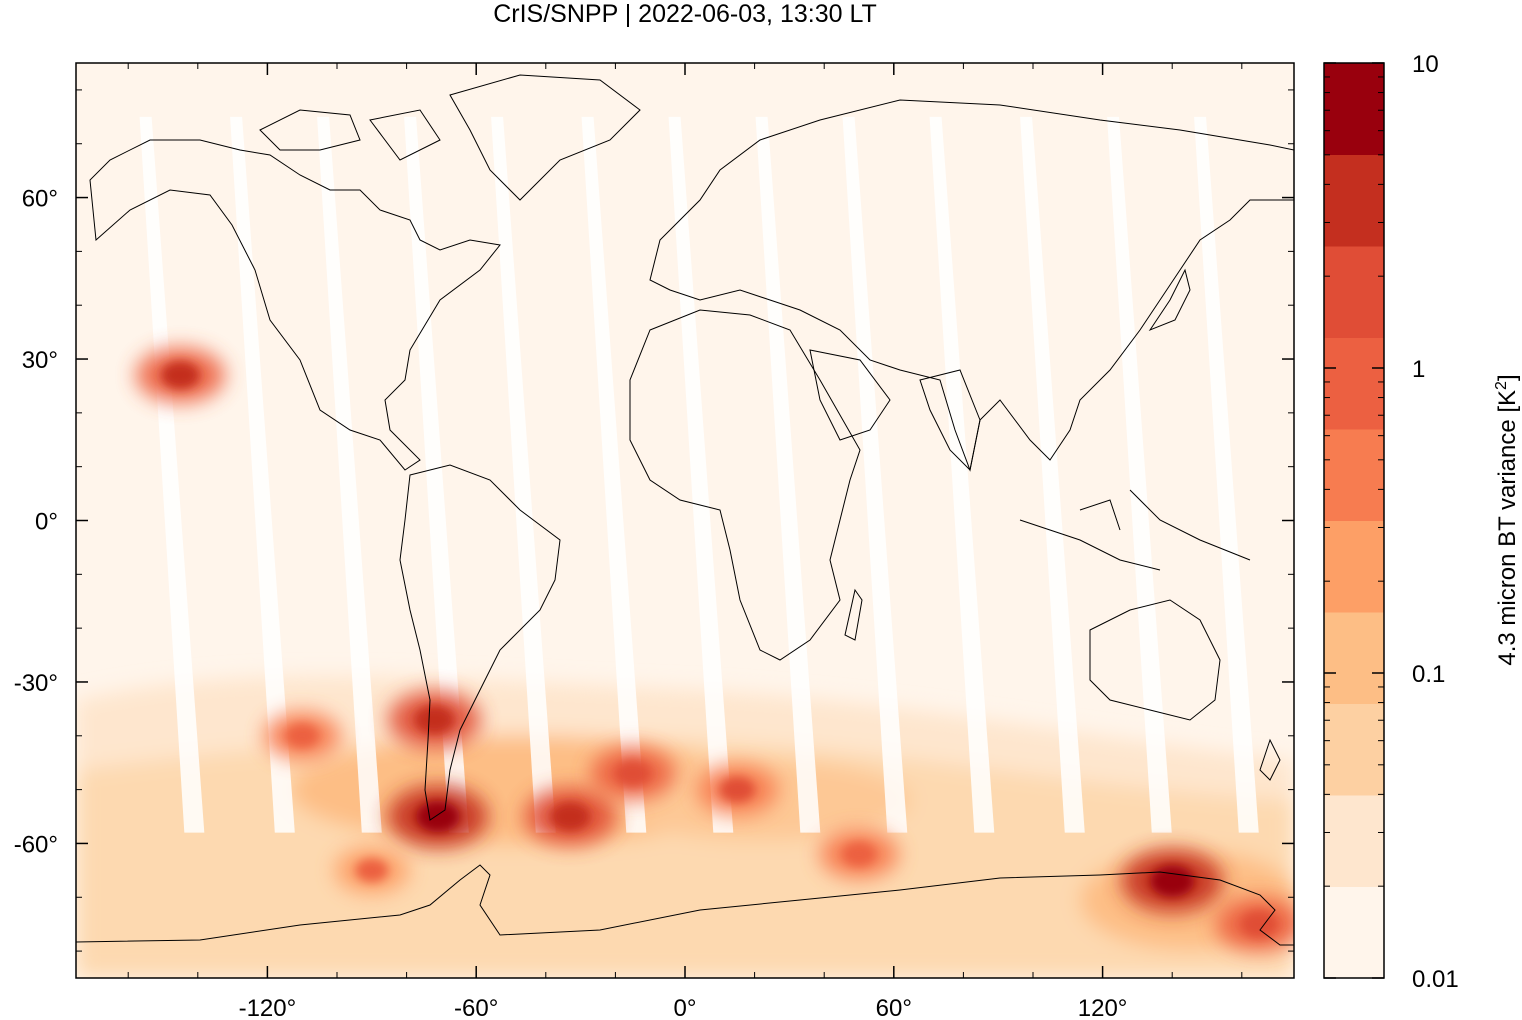  What do you see at coordinates (1425, 64) in the screenshot?
I see `colorbar-tick-label: 10` at bounding box center [1425, 64].